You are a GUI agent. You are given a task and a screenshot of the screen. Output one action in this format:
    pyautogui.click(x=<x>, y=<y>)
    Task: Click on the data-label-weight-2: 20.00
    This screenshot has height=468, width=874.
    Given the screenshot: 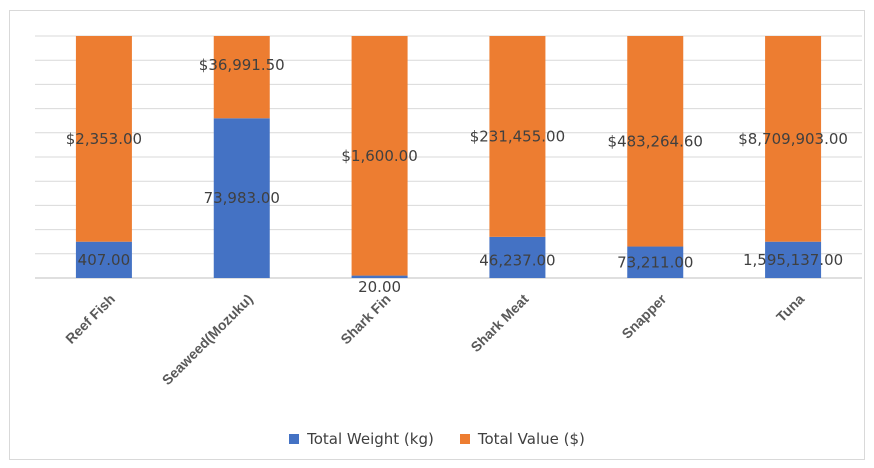 What is the action you would take?
    pyautogui.click(x=379, y=287)
    